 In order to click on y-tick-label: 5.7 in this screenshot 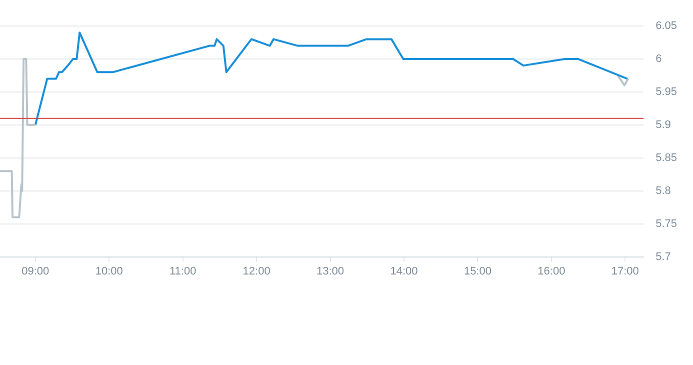, I will do `click(663, 256)`.